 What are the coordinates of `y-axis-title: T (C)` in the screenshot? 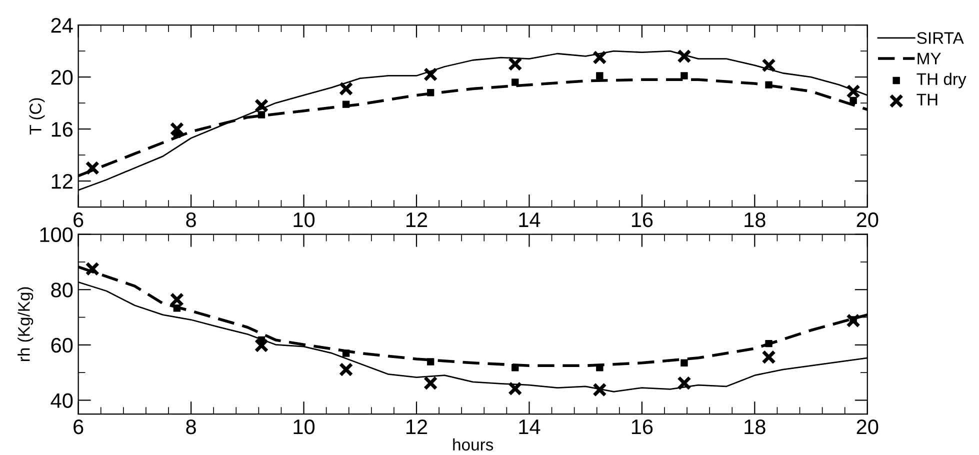 It's located at (37, 116).